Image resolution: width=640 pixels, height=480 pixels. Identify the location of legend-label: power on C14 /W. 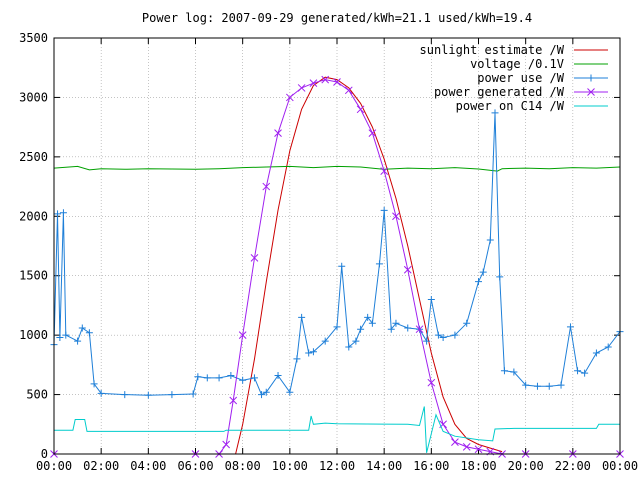
(510, 106).